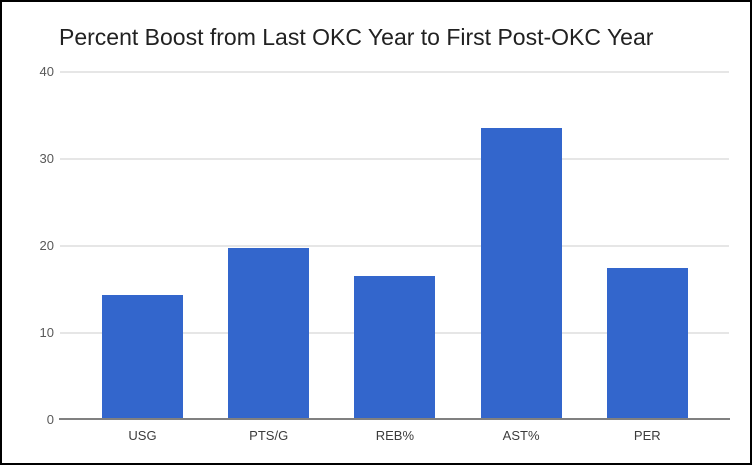  What do you see at coordinates (269, 333) in the screenshot?
I see `bar-ptsg` at bounding box center [269, 333].